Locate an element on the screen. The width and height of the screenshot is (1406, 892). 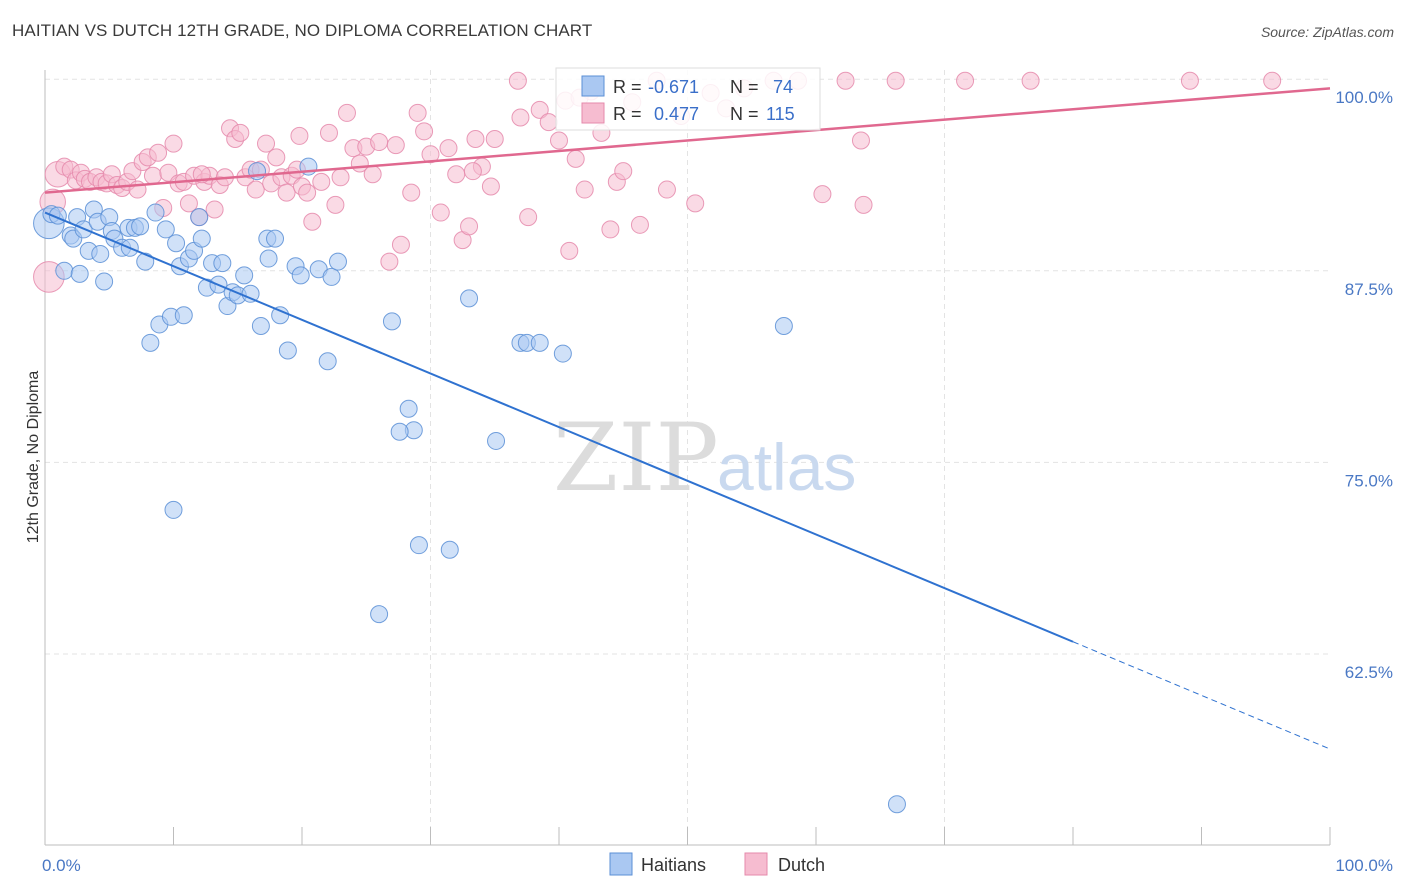
haitians-r-value: -0.671 is located at coordinates (673, 87).